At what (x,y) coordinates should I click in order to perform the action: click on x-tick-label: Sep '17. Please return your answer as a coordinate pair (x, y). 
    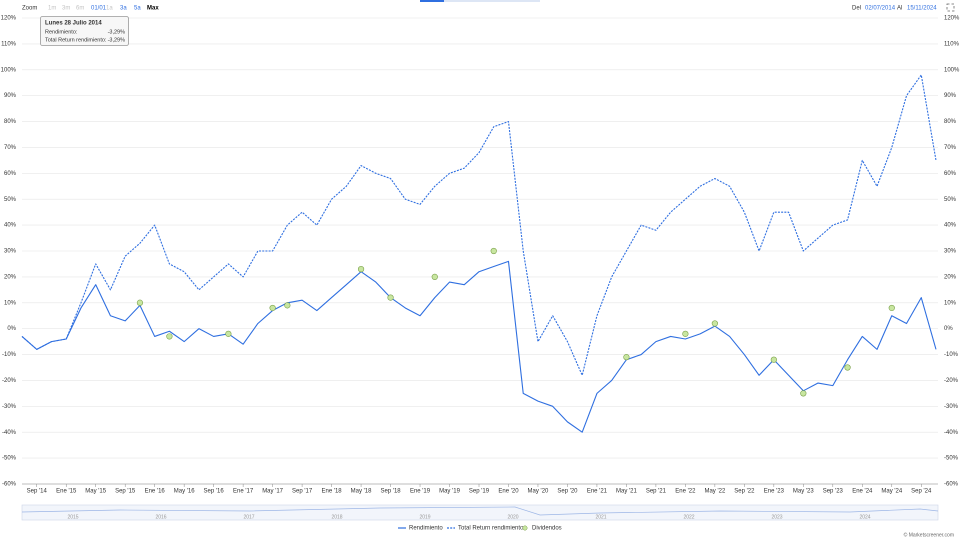
    Looking at the image, I should click on (302, 492).